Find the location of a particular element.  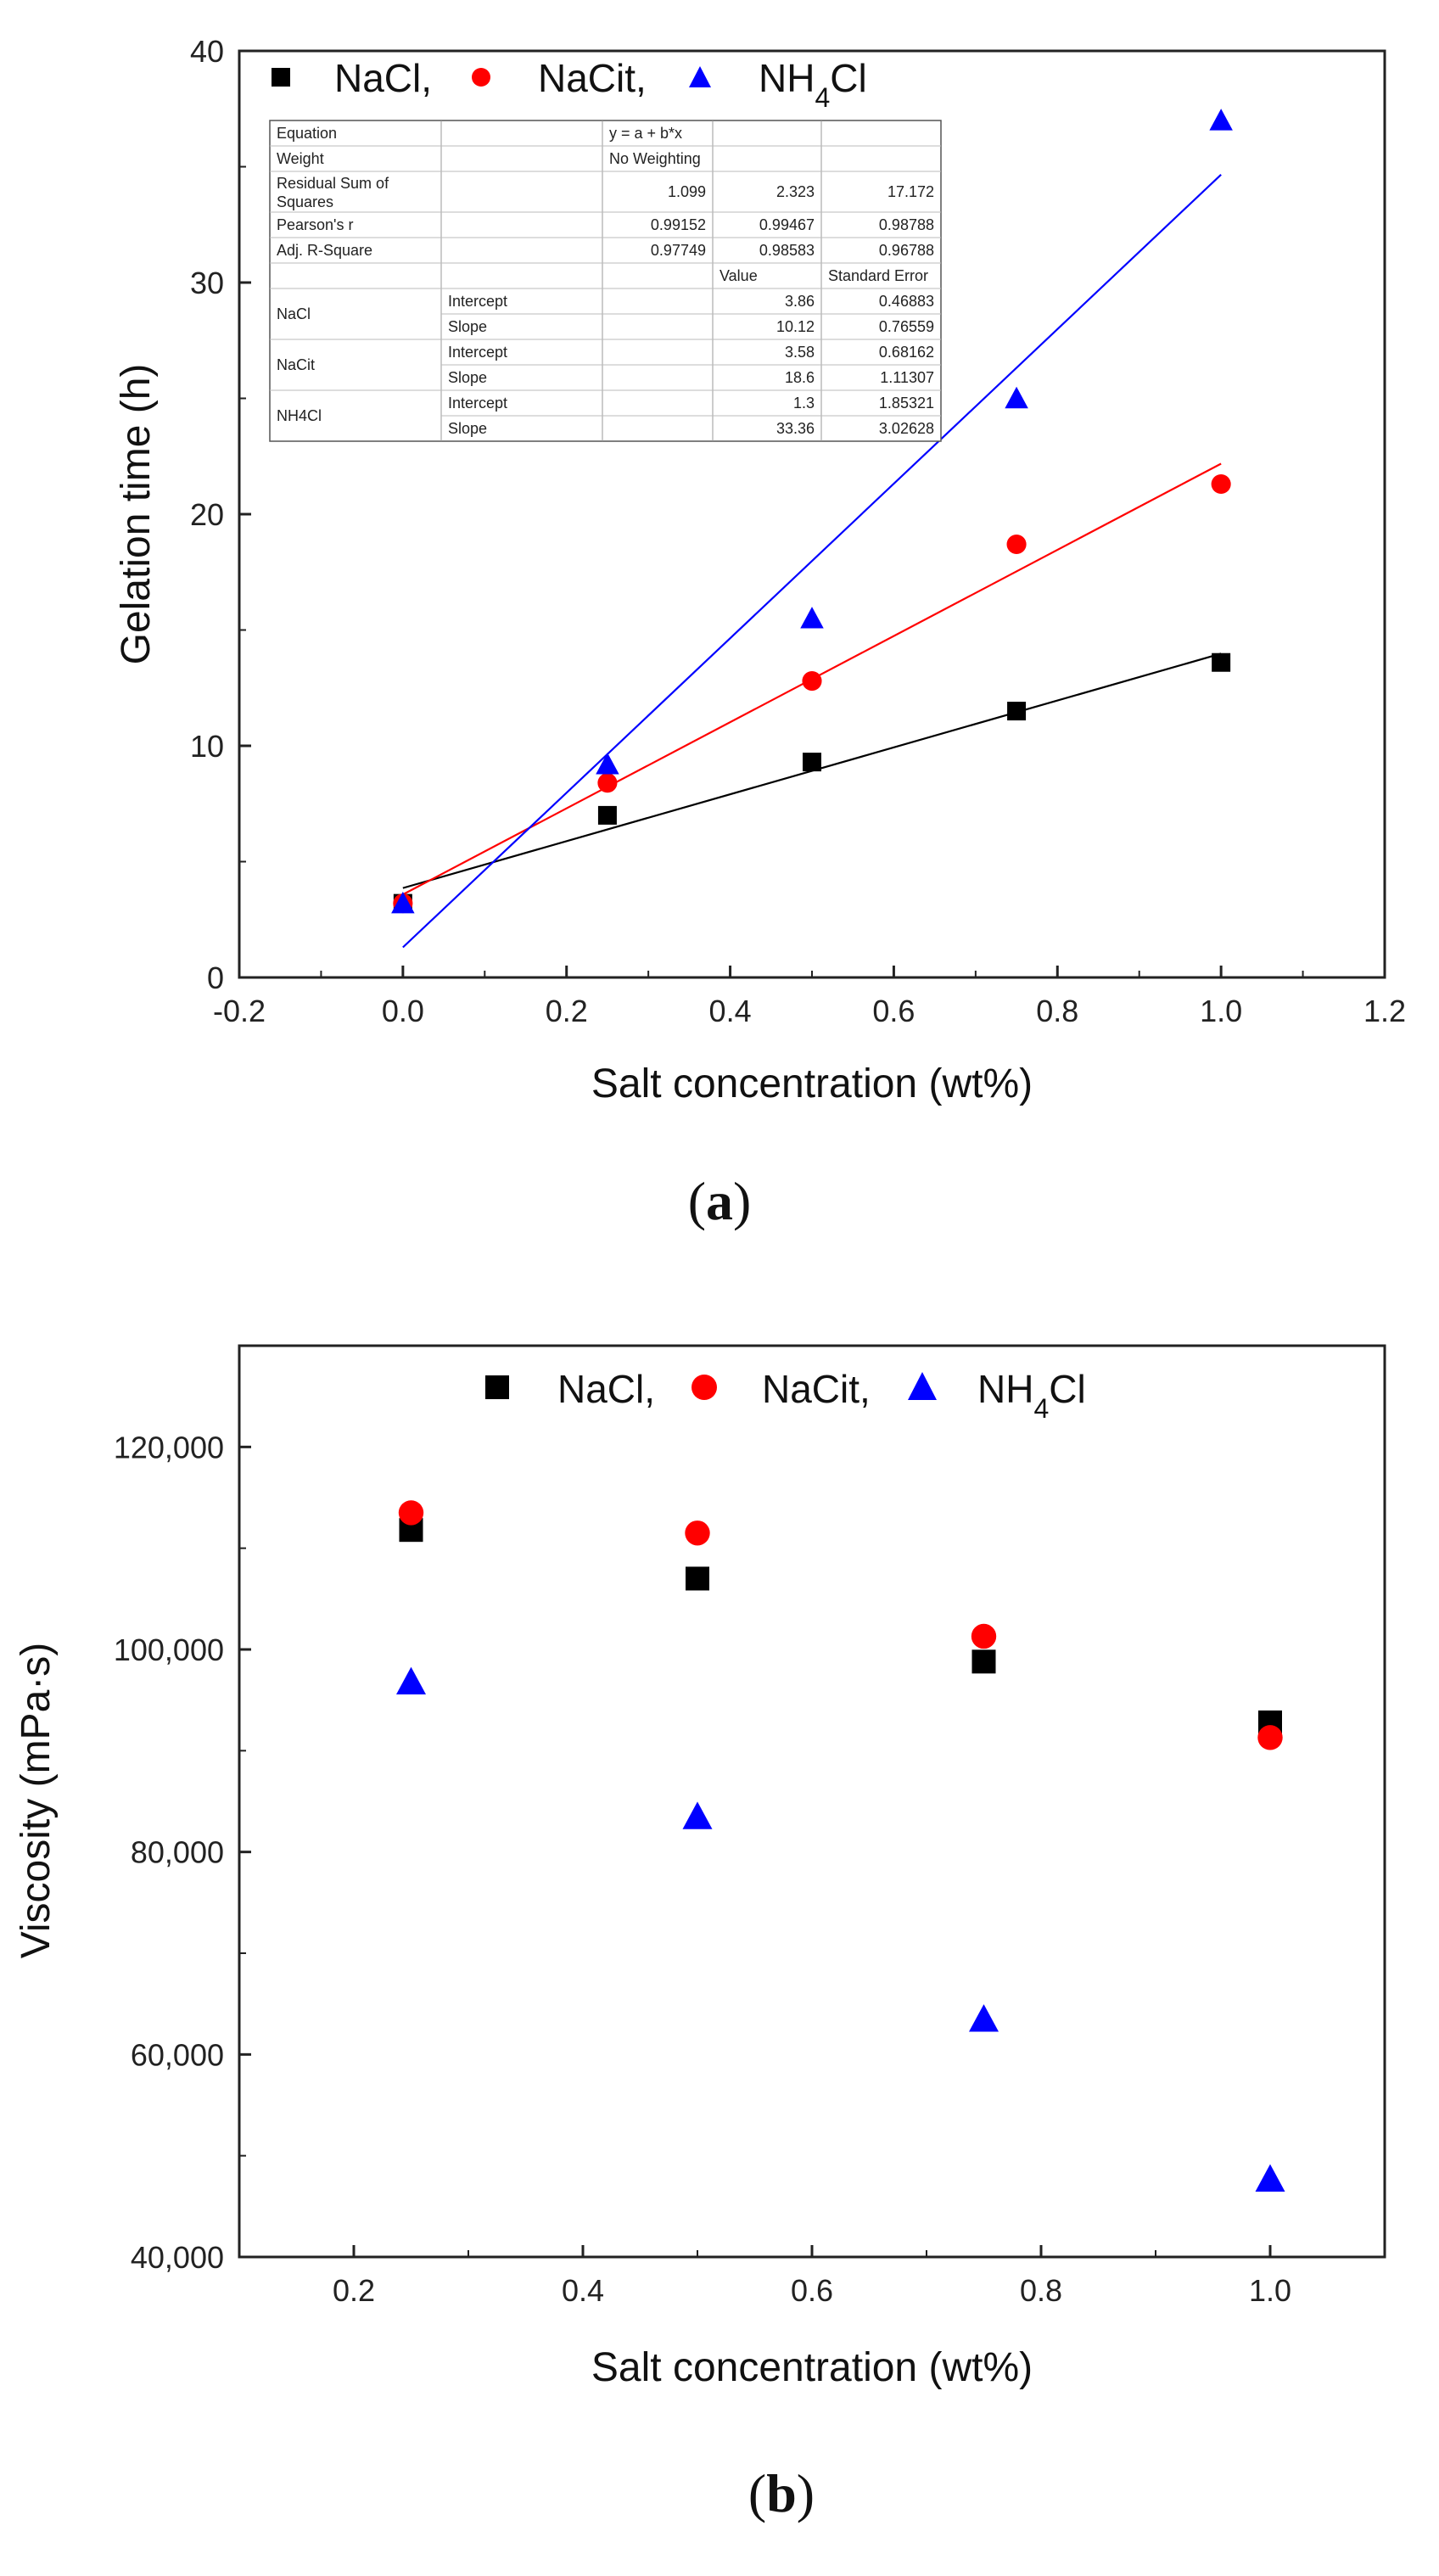

table-cell: NaCit is located at coordinates (296, 364).